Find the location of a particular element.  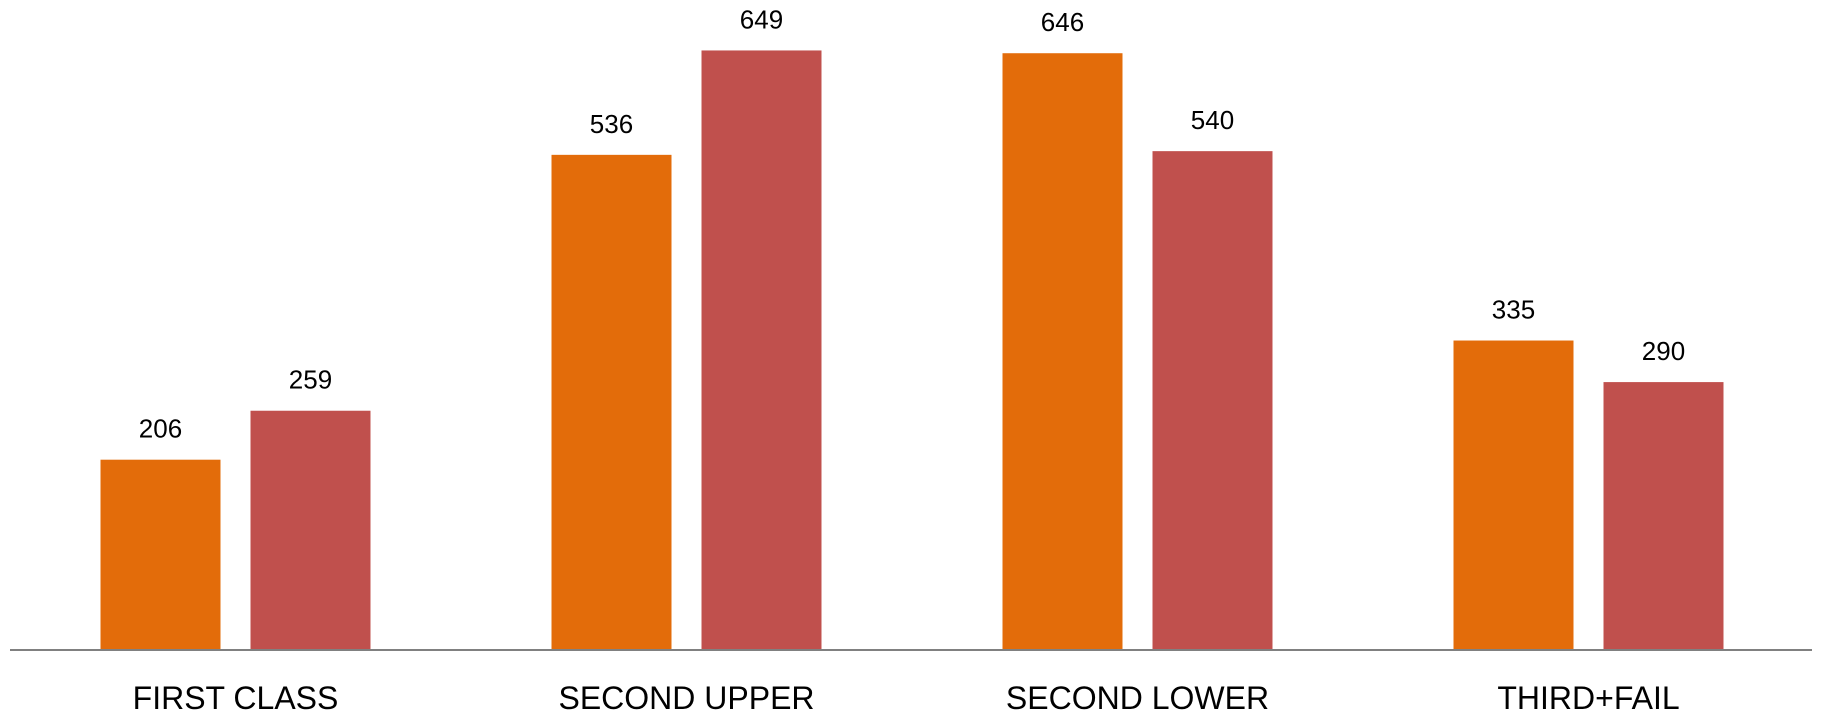

data-label-series2-1: 259 is located at coordinates (310, 380).